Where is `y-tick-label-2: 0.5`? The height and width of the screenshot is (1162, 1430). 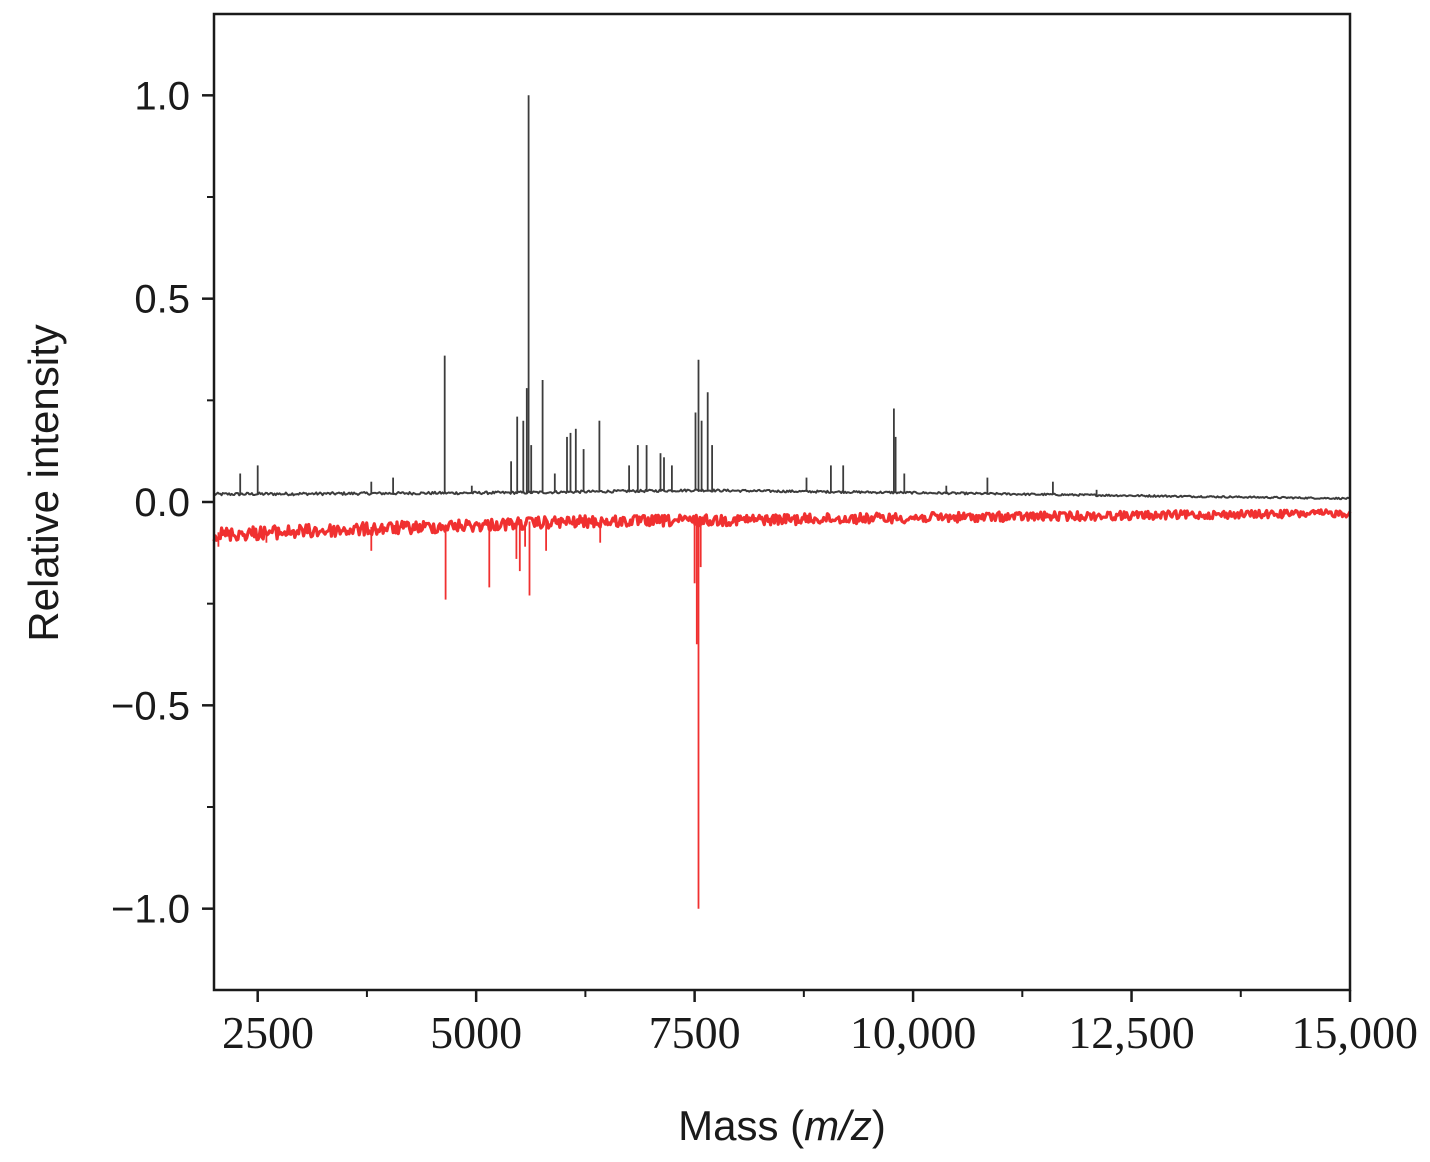
y-tick-label-2: 0.5 is located at coordinates (162, 300).